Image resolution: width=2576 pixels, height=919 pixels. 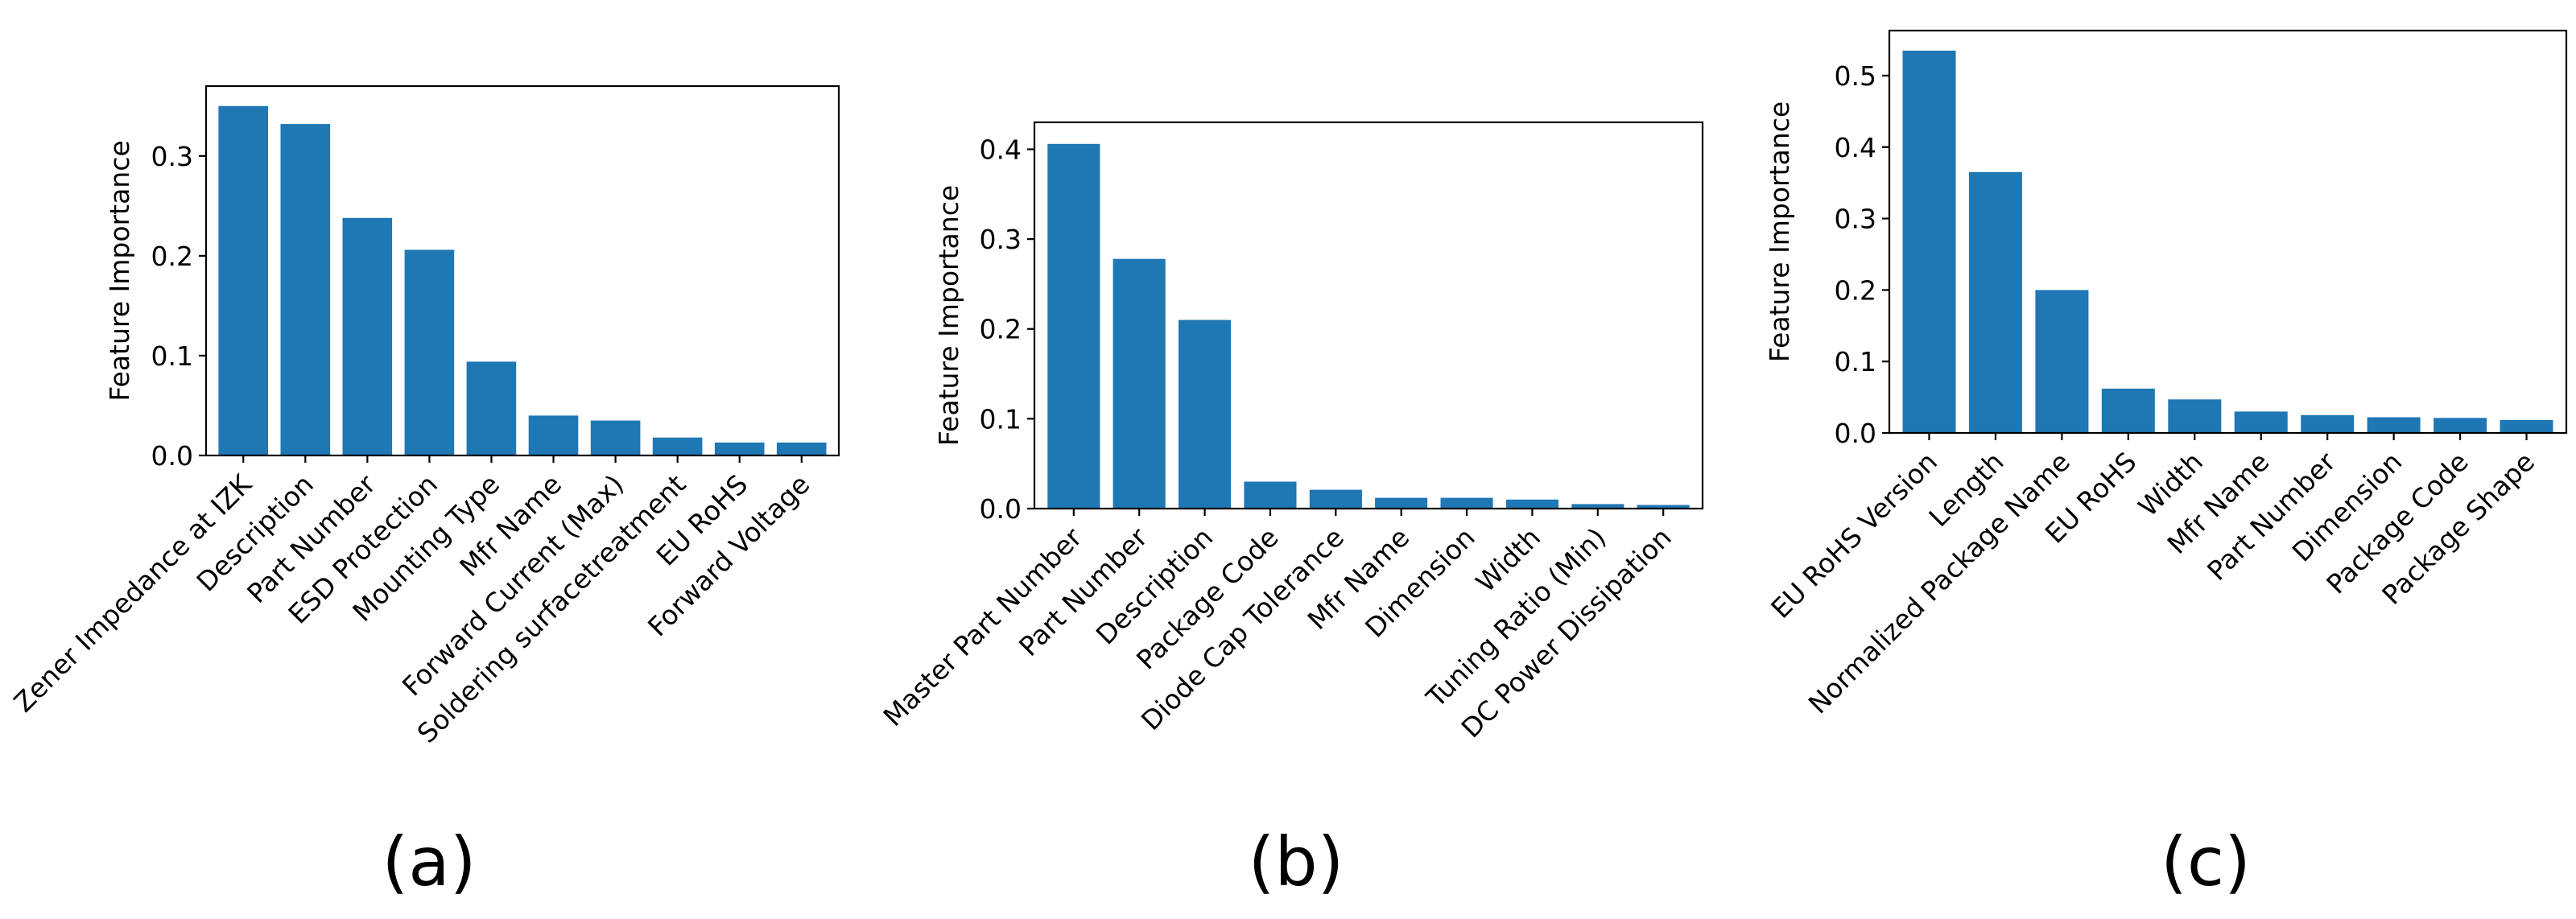 What do you see at coordinates (429, 862) in the screenshot?
I see `panel-label: (a)` at bounding box center [429, 862].